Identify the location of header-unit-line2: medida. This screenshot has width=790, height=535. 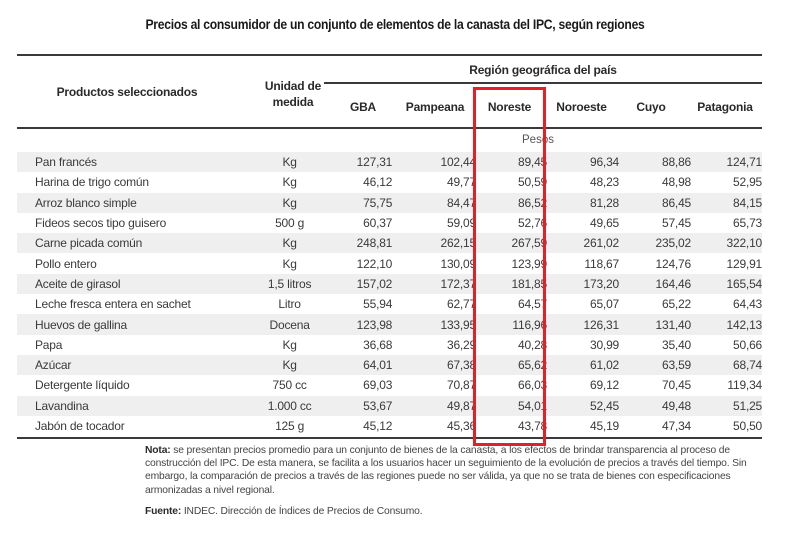
(293, 102).